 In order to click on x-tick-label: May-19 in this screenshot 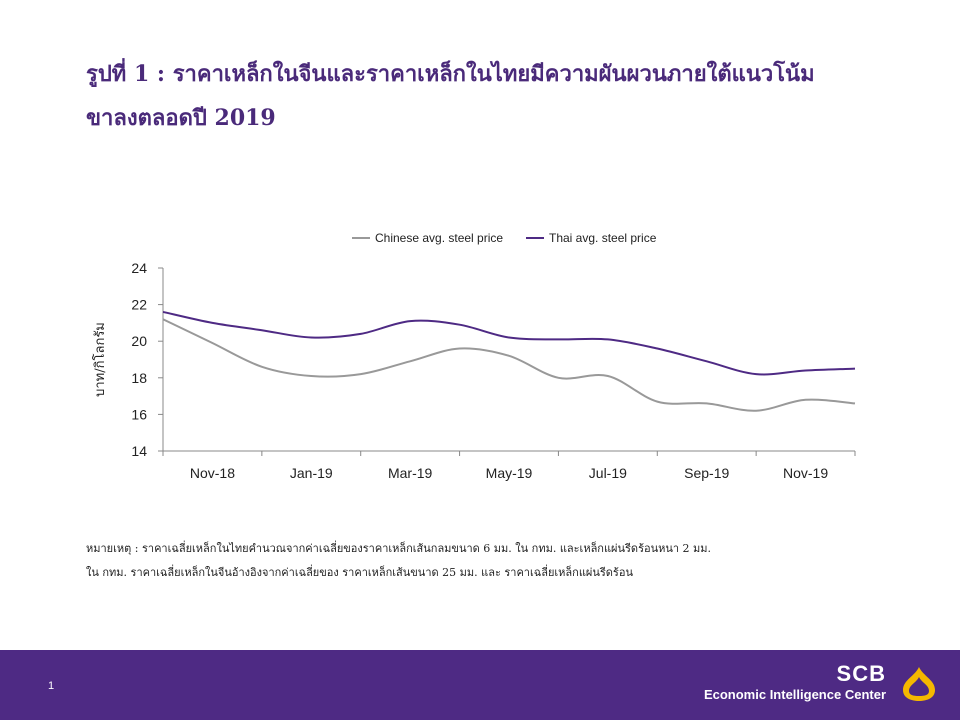, I will do `click(509, 473)`.